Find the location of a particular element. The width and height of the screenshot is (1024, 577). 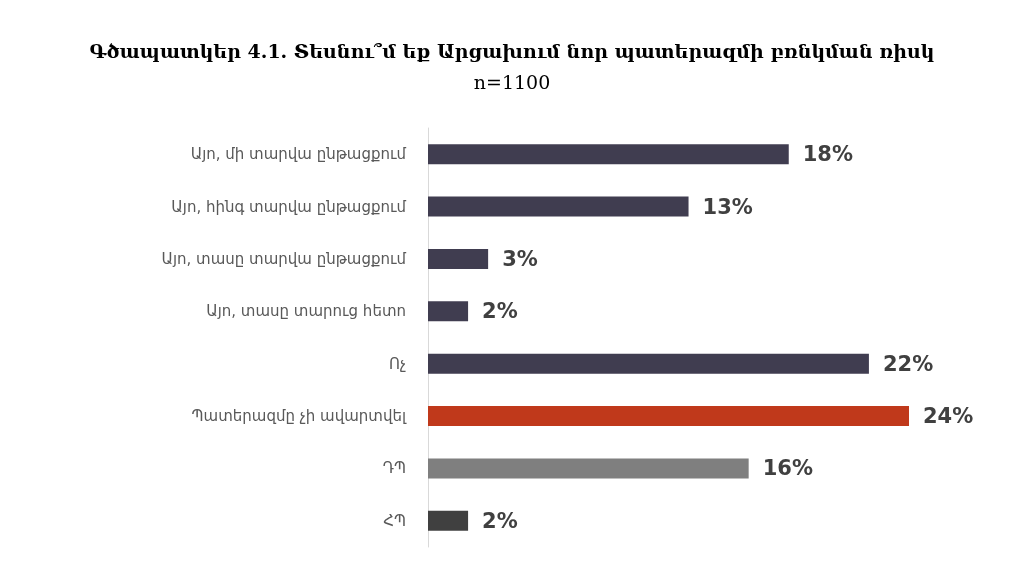

y-tick-label: Այո, տասը տարվա ընթացքում is located at coordinates (284, 258).